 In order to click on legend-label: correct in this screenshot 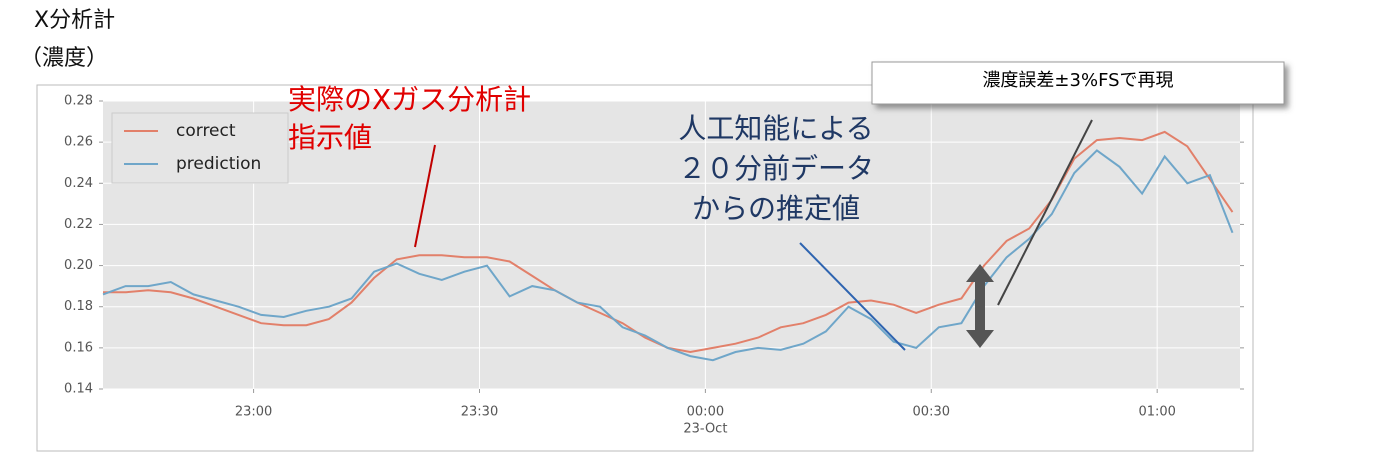, I will do `click(206, 131)`.